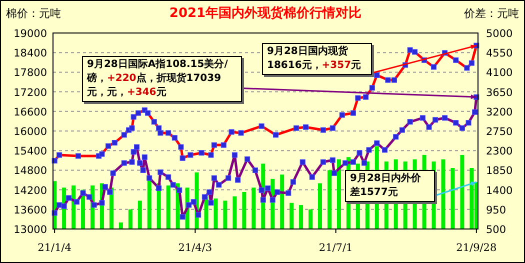 The width and height of the screenshot is (525, 263). What do you see at coordinates (491, 13) in the screenshot?
I see `y2-axis-title: 价差：元吨` at bounding box center [491, 13].